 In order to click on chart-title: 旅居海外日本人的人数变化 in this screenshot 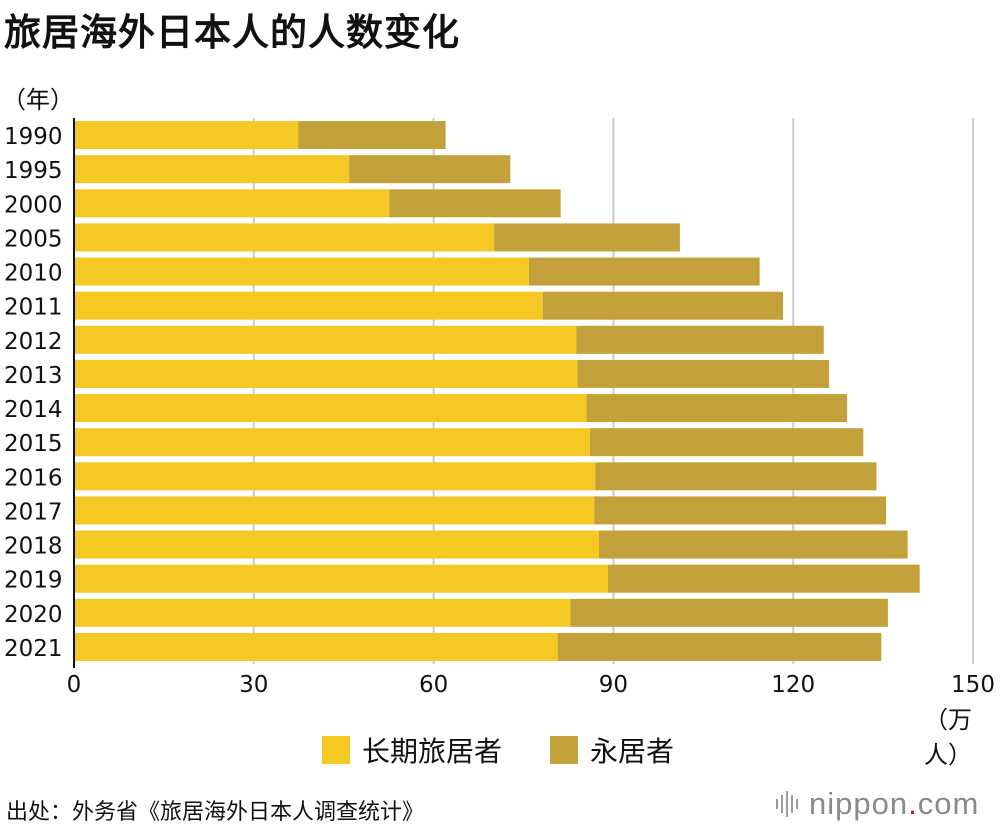, I will do `click(232, 32)`.